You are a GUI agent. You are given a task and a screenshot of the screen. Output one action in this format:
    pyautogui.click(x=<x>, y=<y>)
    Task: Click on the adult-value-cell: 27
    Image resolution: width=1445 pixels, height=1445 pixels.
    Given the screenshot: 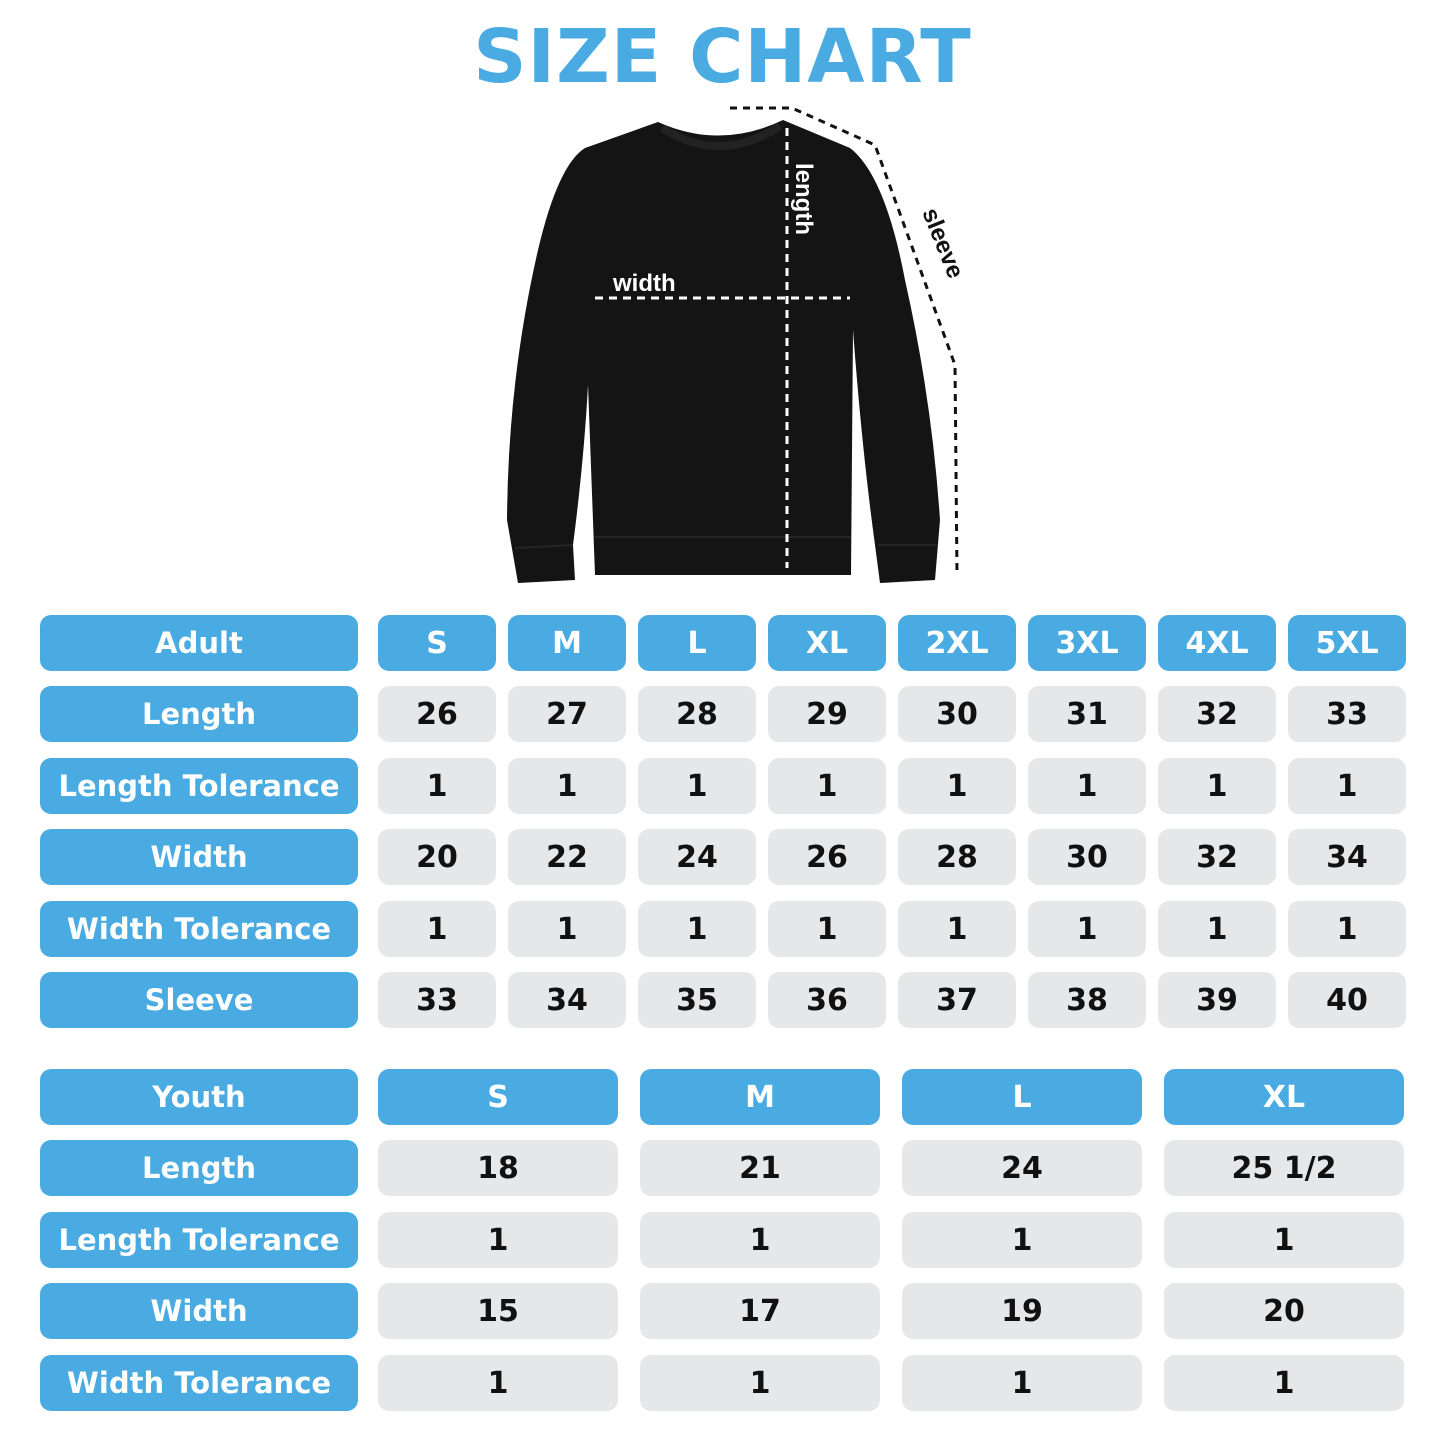 What is the action you would take?
    pyautogui.click(x=567, y=714)
    